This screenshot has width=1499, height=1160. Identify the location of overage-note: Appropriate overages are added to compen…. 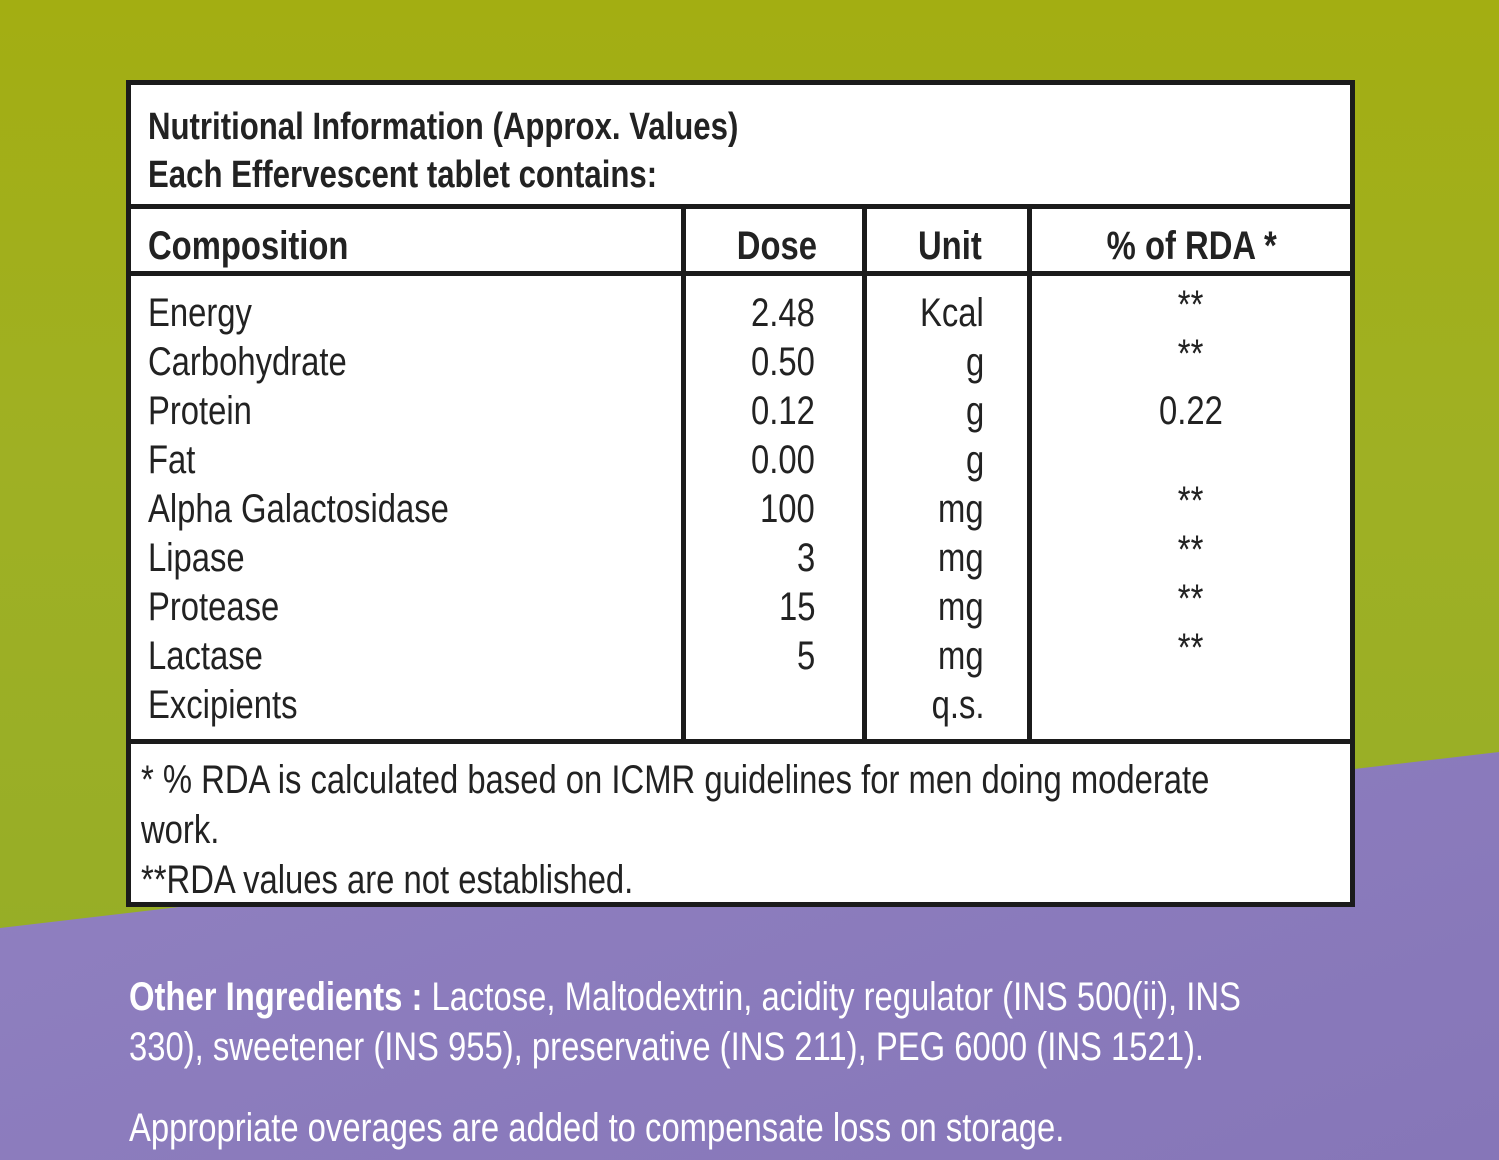
(597, 1128).